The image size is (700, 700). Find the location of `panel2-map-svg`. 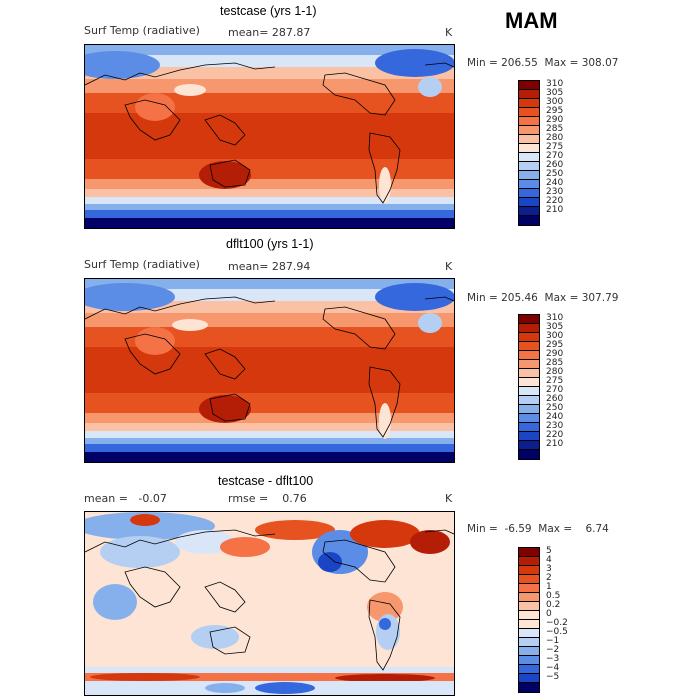

panel2-map-svg is located at coordinates (269, 370).